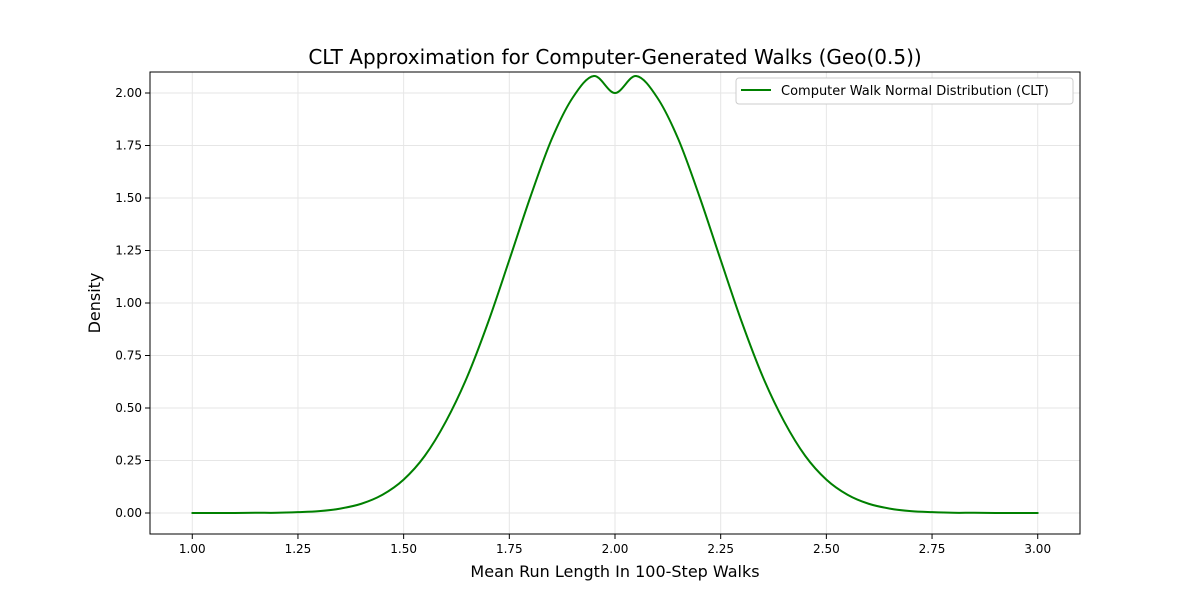 Image resolution: width=1200 pixels, height=604 pixels. Describe the element at coordinates (192, 549) in the screenshot. I see `x-tick-label: 1.00` at that location.